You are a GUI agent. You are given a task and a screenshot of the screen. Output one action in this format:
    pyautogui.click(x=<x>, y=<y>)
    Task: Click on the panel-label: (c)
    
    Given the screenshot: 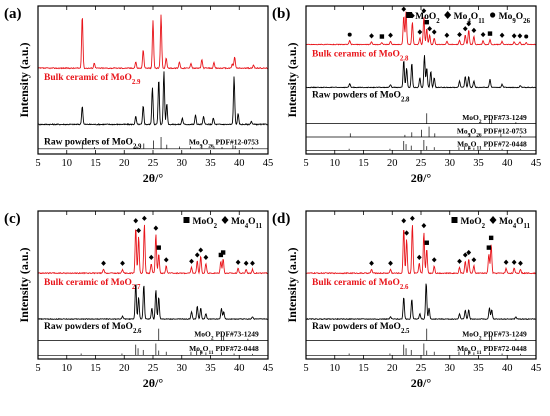 What is the action you would take?
    pyautogui.click(x=12, y=219)
    